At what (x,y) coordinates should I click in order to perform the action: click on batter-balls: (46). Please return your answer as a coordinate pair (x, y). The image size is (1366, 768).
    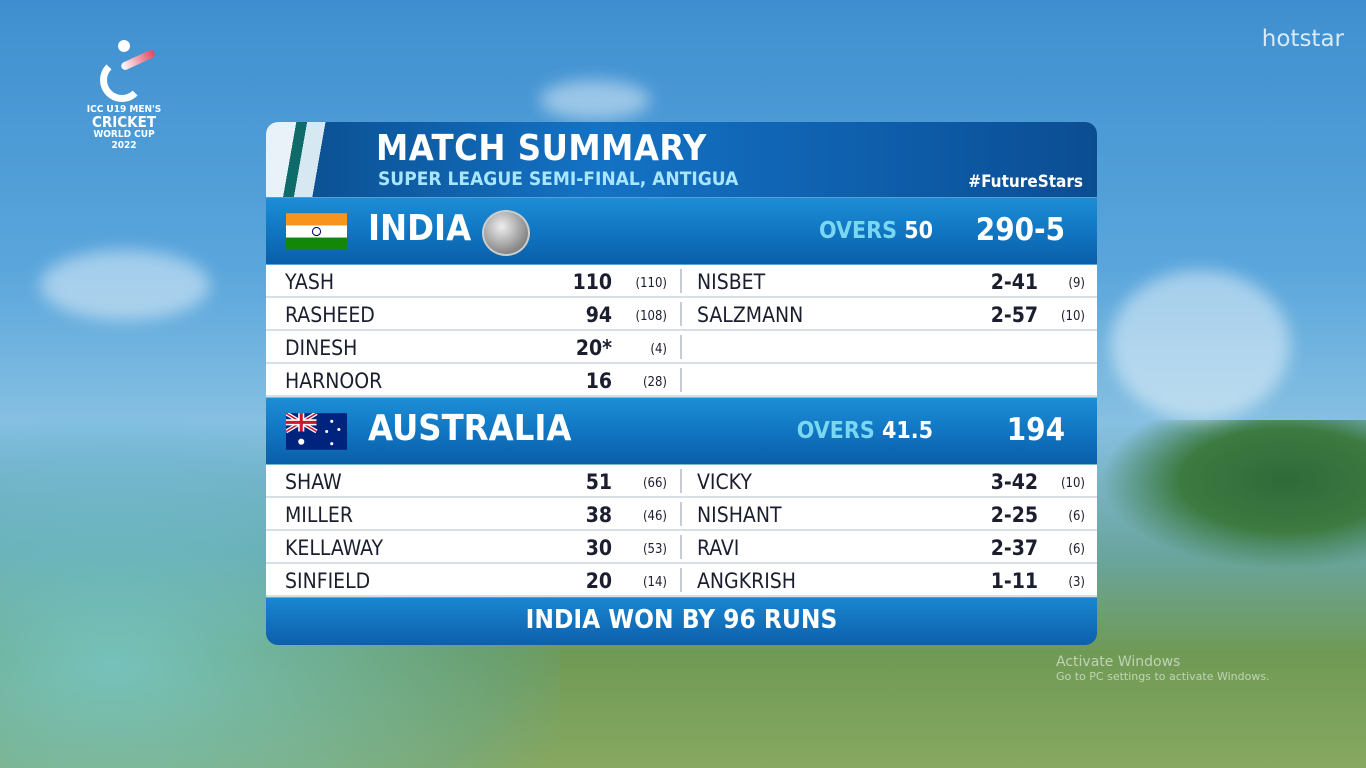
    Looking at the image, I should click on (654, 516).